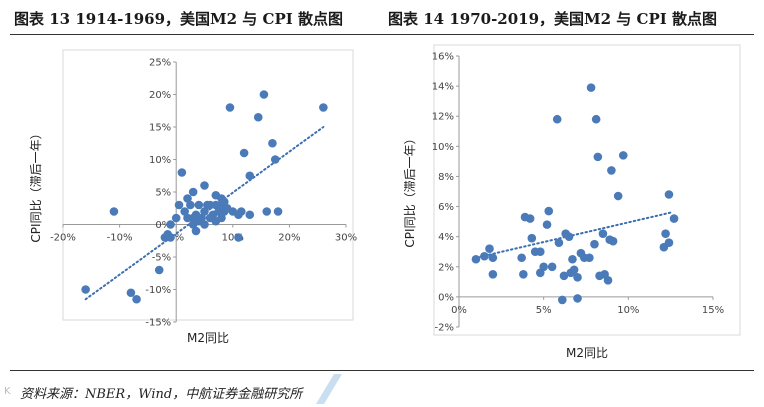 The height and width of the screenshot is (407, 764). Describe the element at coordinates (160, 160) in the screenshot. I see `chart1-y-tick-label: 10%` at that location.